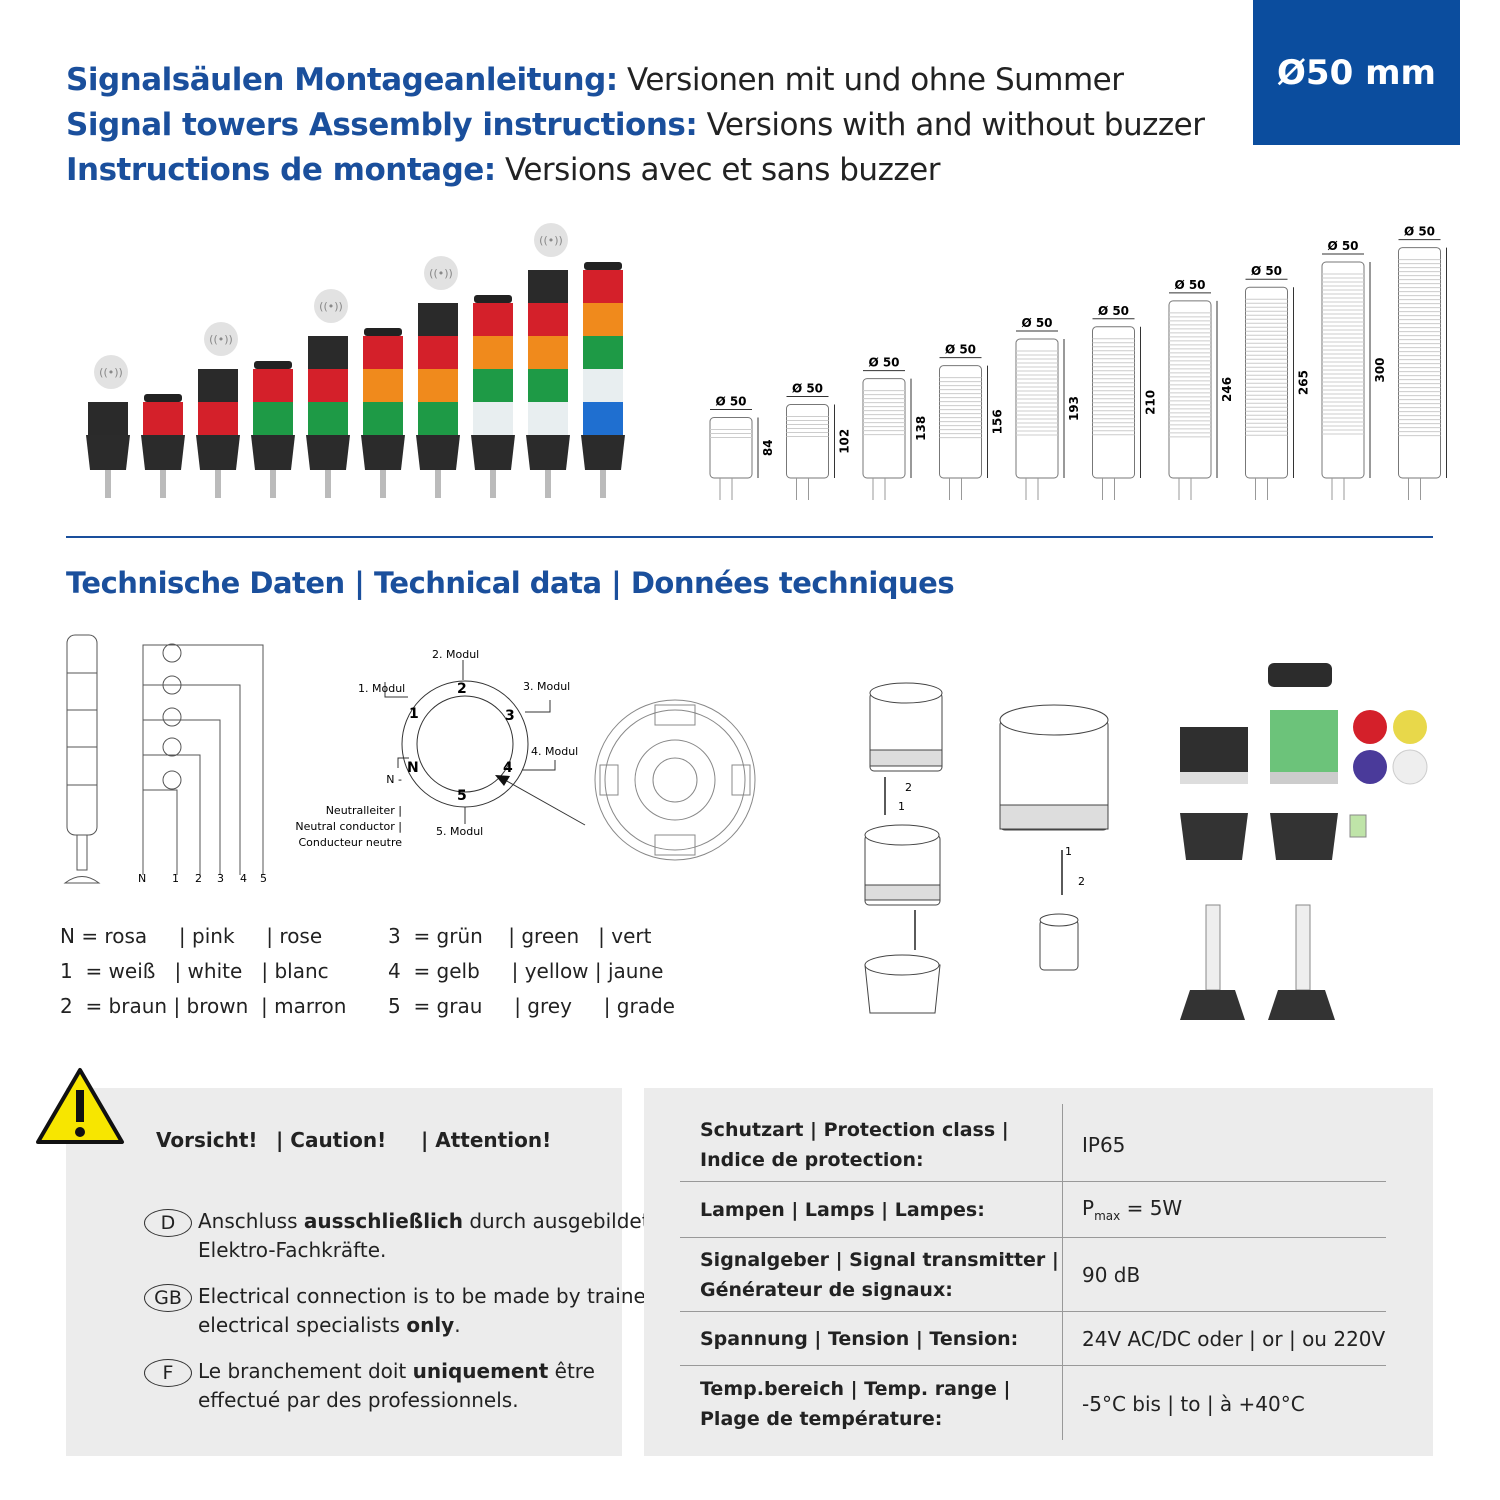  Describe the element at coordinates (901, 806) in the screenshot. I see `step-1-label: 1` at that location.